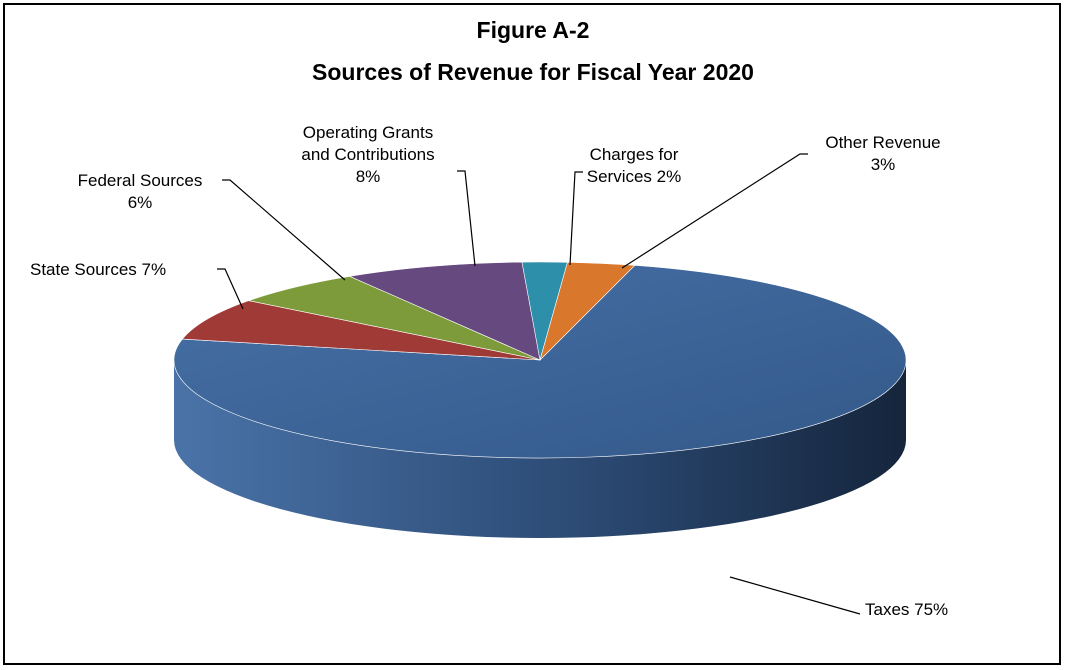 The image size is (1066, 670). I want to click on slice-label-line: State Sources 7%, so click(98, 269).